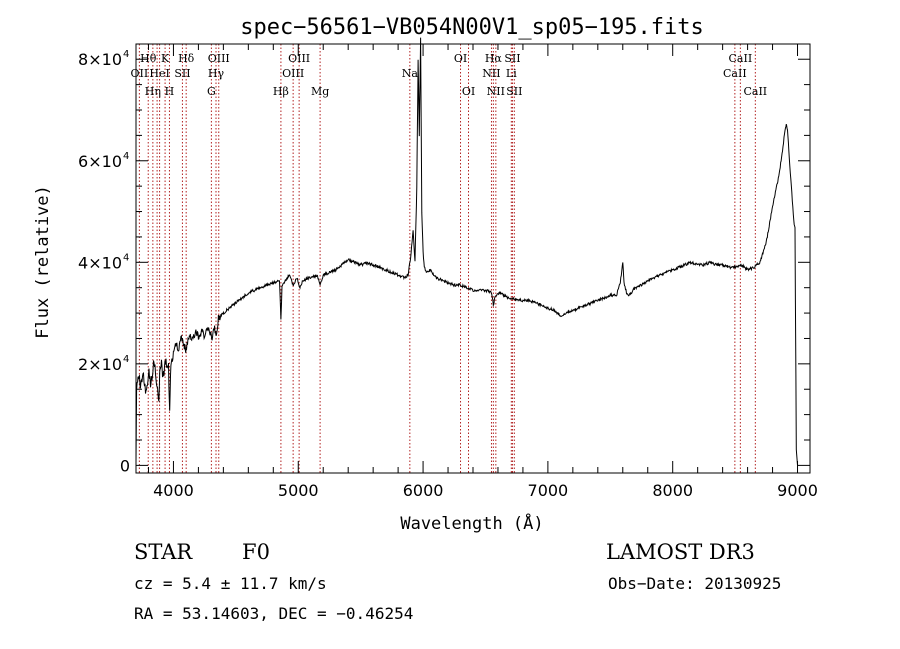 This screenshot has height=649, width=900. Describe the element at coordinates (672, 490) in the screenshot. I see `x-tick-label-4: 8000` at that location.